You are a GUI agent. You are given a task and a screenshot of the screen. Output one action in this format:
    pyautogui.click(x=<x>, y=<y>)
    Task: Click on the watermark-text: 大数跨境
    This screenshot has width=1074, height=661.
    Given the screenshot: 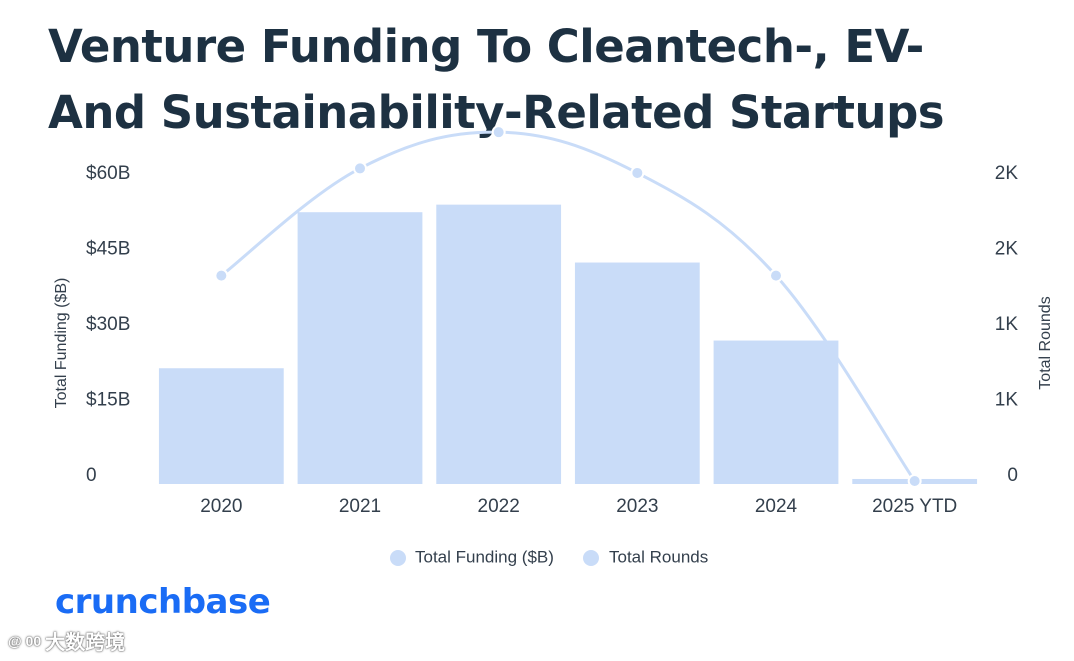 What is the action you would take?
    pyautogui.click(x=85, y=643)
    